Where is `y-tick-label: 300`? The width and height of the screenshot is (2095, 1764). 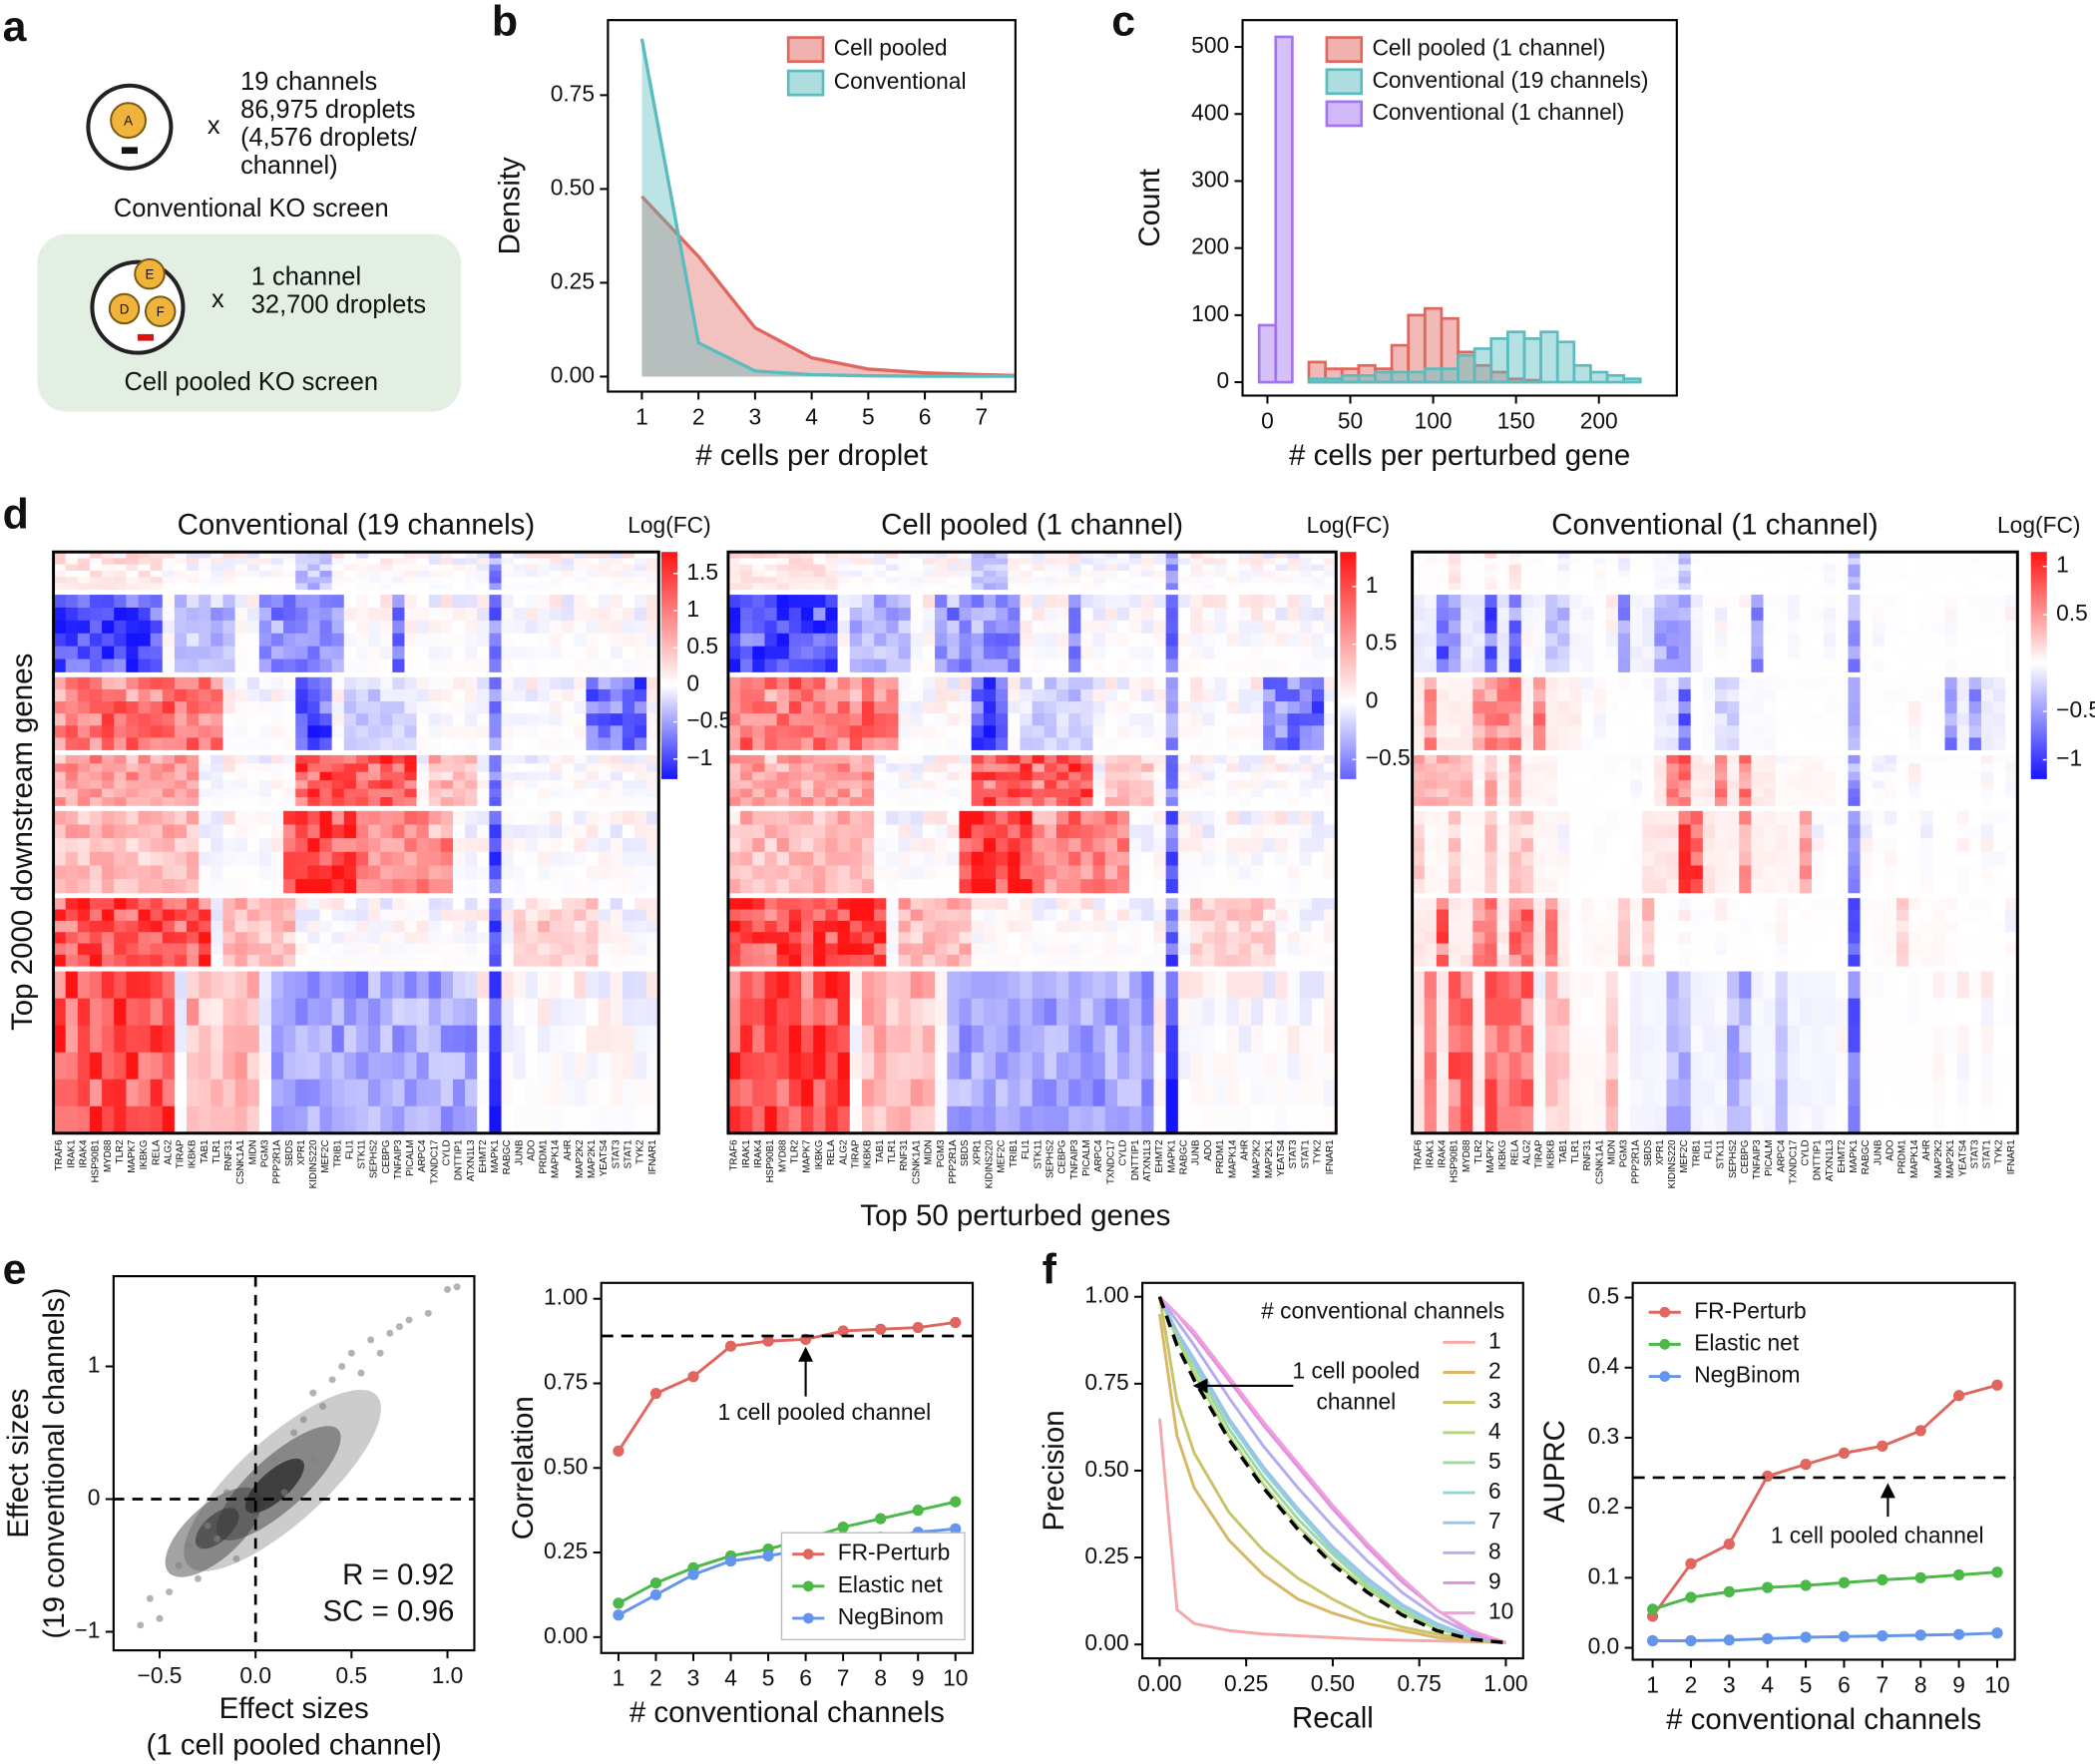
y-tick-label: 300 is located at coordinates (1210, 179).